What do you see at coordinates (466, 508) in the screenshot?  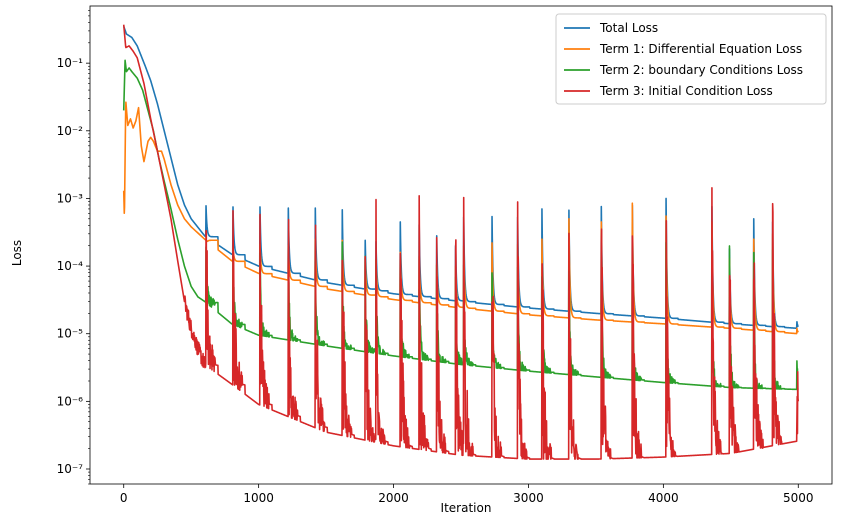 I see `x-axis-label: Iteration` at bounding box center [466, 508].